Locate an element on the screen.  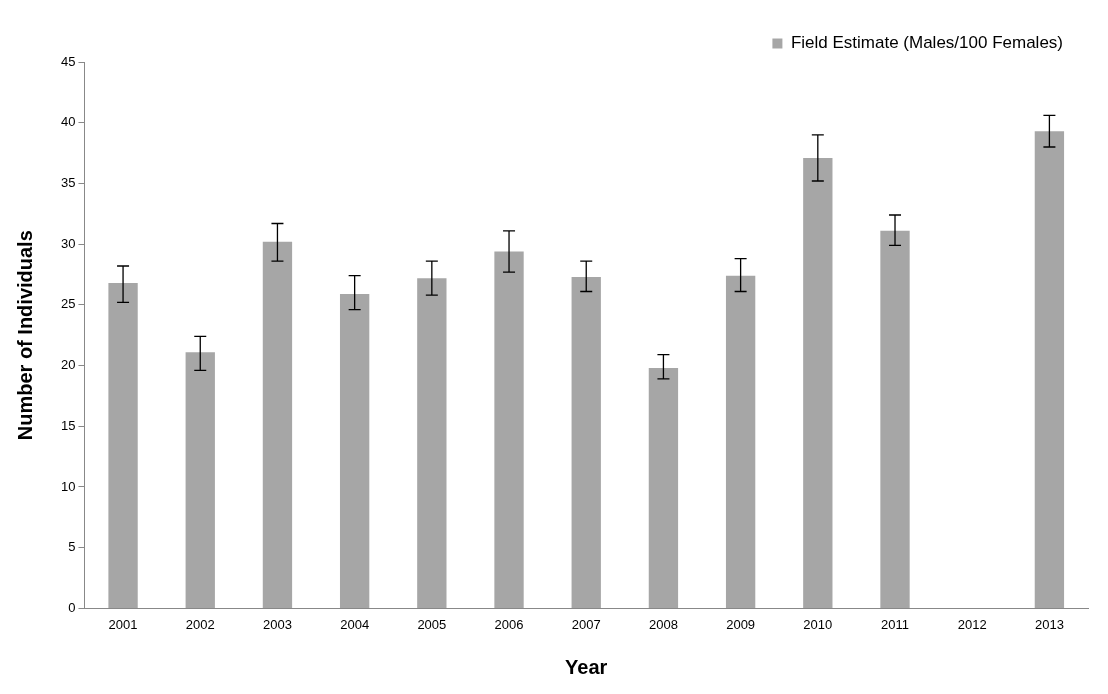
y-tick-label: 5 is located at coordinates (72, 547).